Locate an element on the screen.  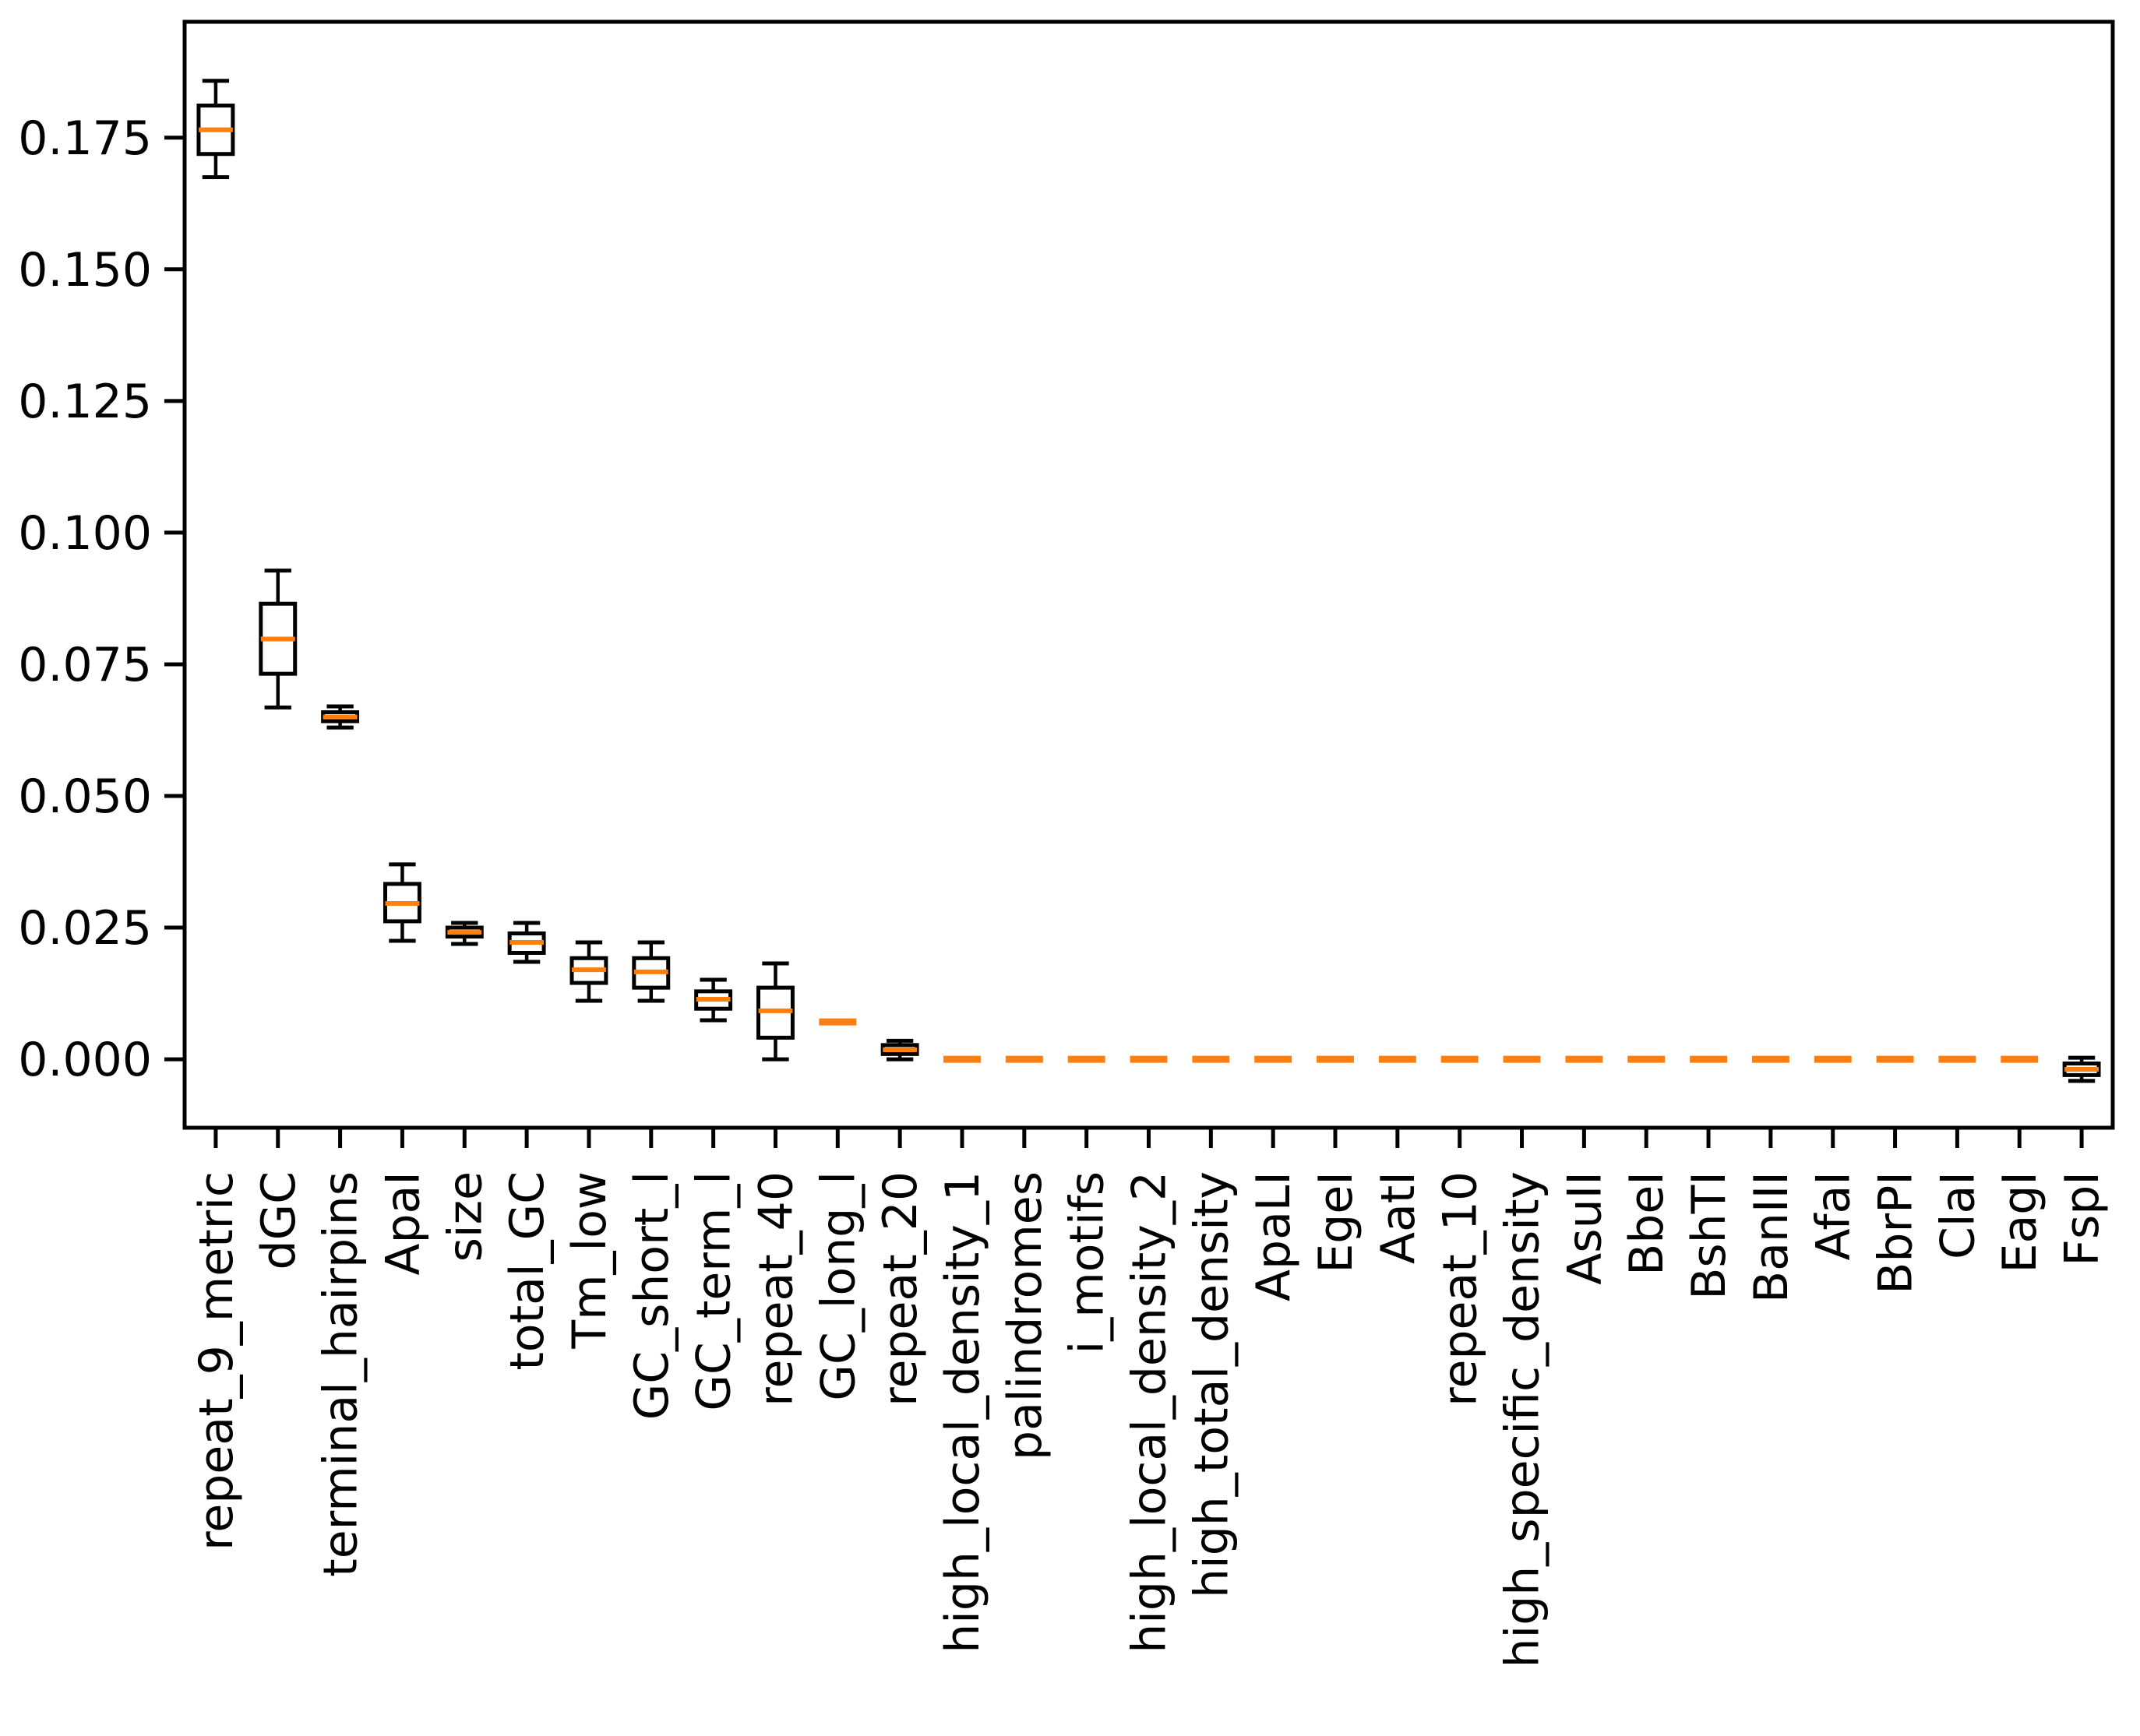
x-tick-label: EgeI is located at coordinates (1336, 1222).